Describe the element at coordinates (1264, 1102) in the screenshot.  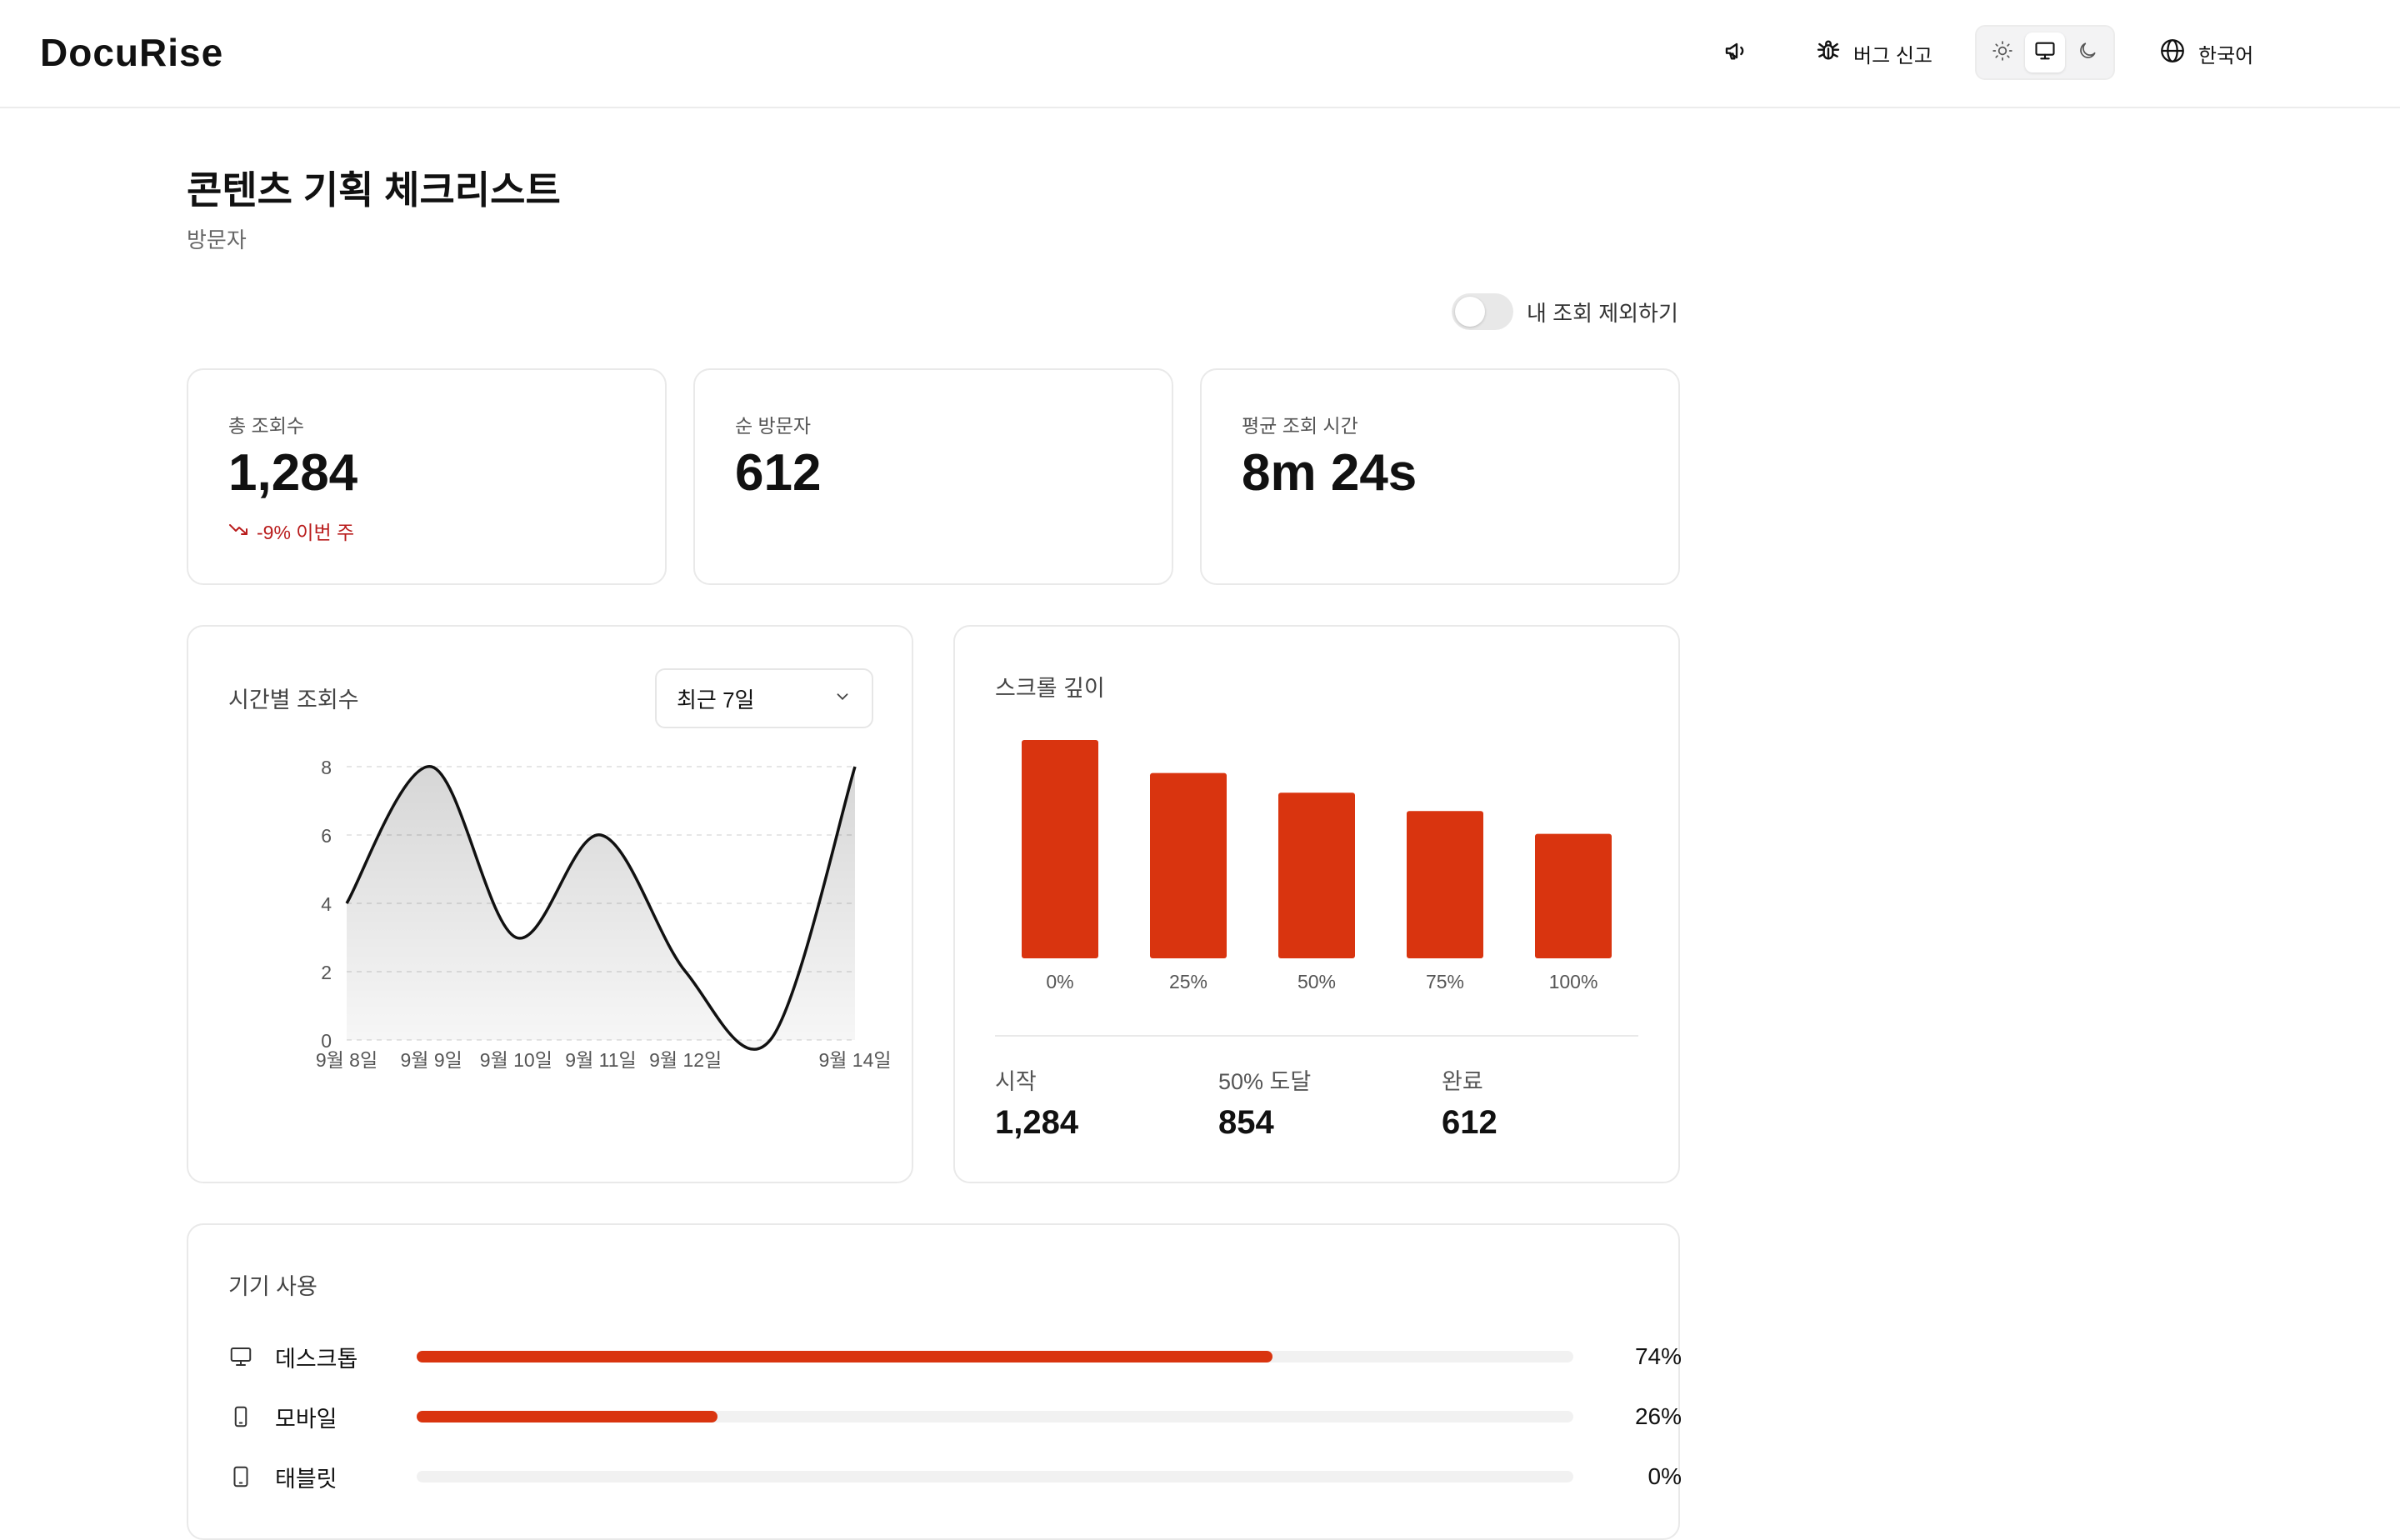
I see `scroll-summary-half: 50% 도달 854` at that location.